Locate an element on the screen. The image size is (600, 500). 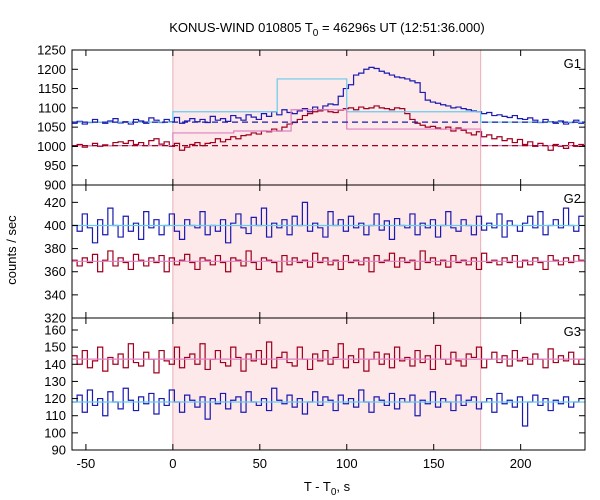
highlight-band-g2 is located at coordinates (326, 251).